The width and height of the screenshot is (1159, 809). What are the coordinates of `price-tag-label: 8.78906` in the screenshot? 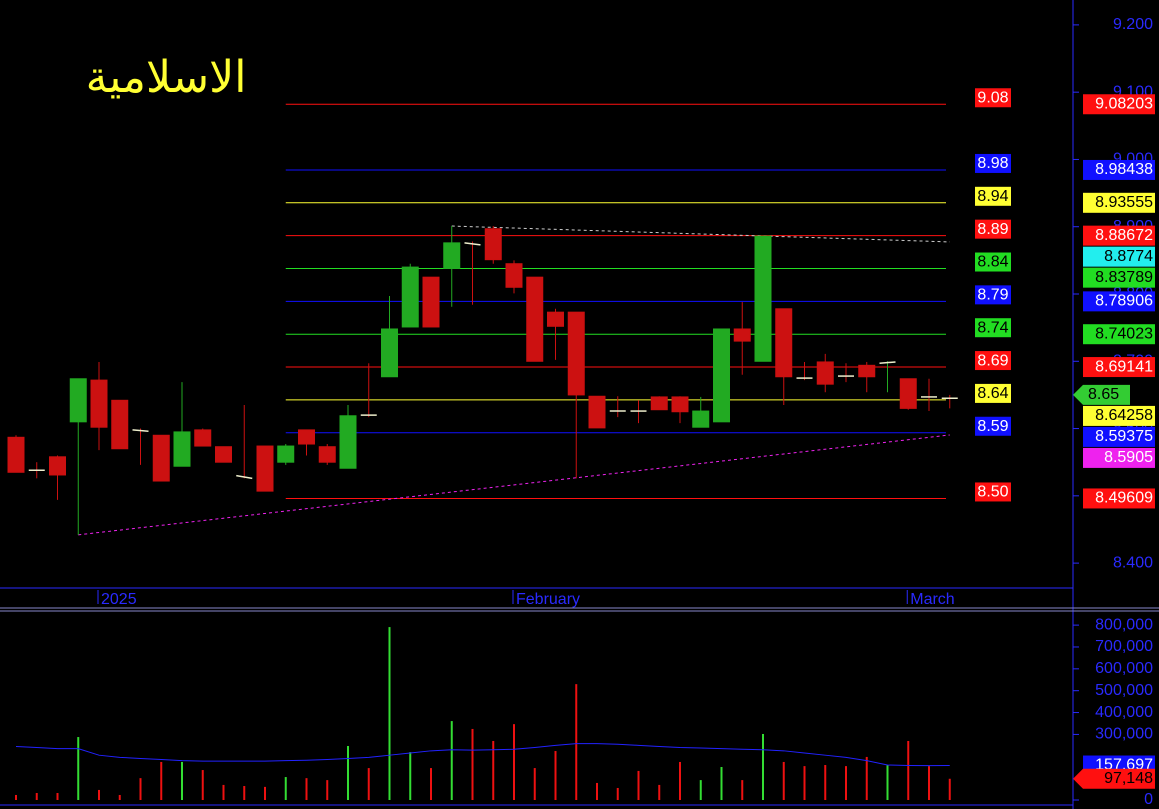 It's located at (1124, 301).